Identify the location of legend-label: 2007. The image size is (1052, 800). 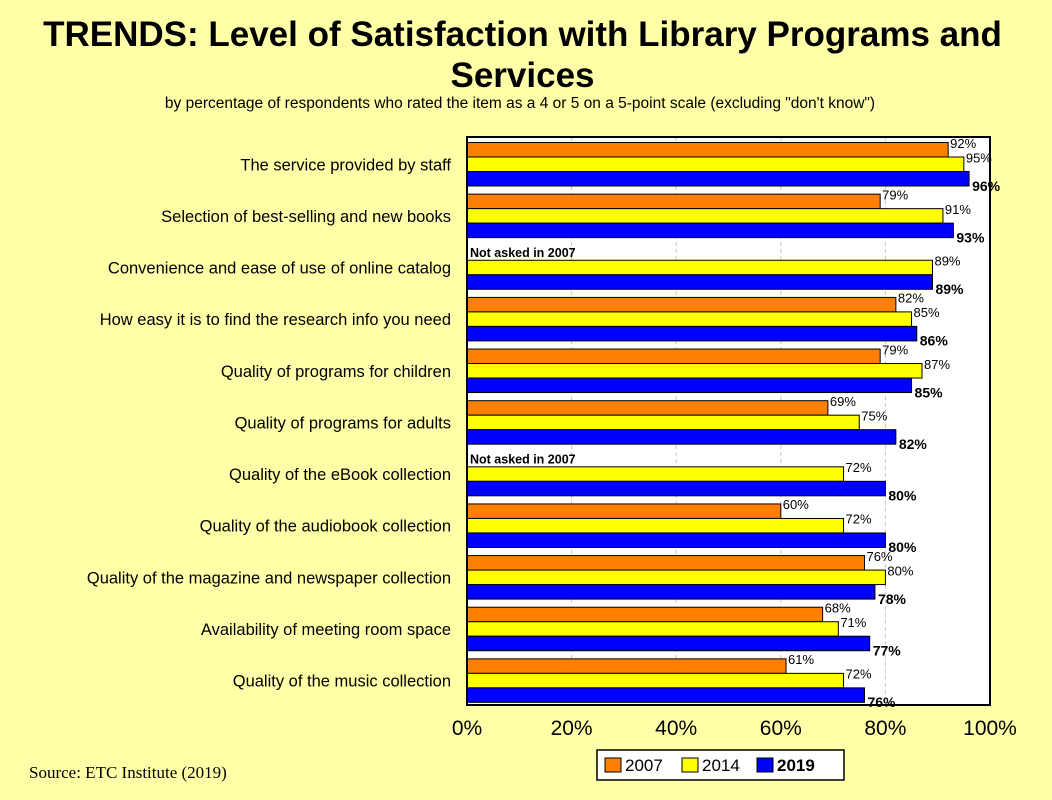
(644, 765).